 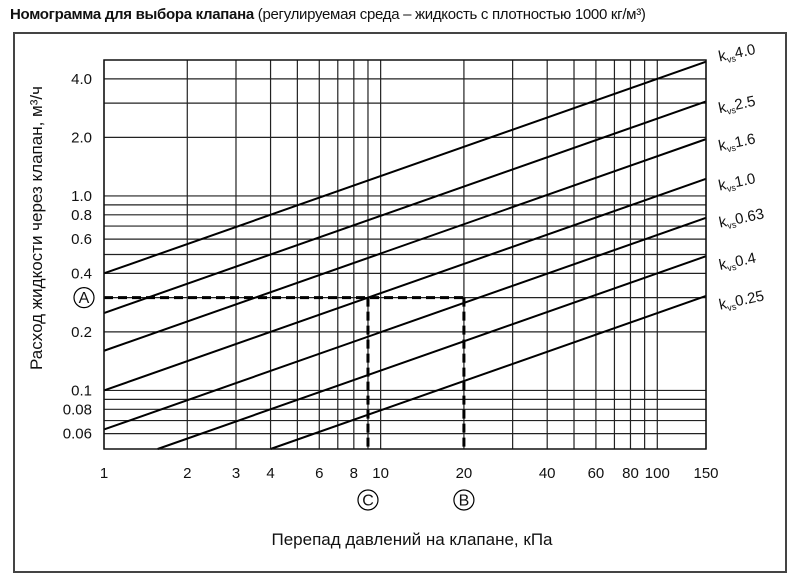 What do you see at coordinates (412, 539) in the screenshot?
I see `x-axis-label: Перепад давлений на клапане, кПа` at bounding box center [412, 539].